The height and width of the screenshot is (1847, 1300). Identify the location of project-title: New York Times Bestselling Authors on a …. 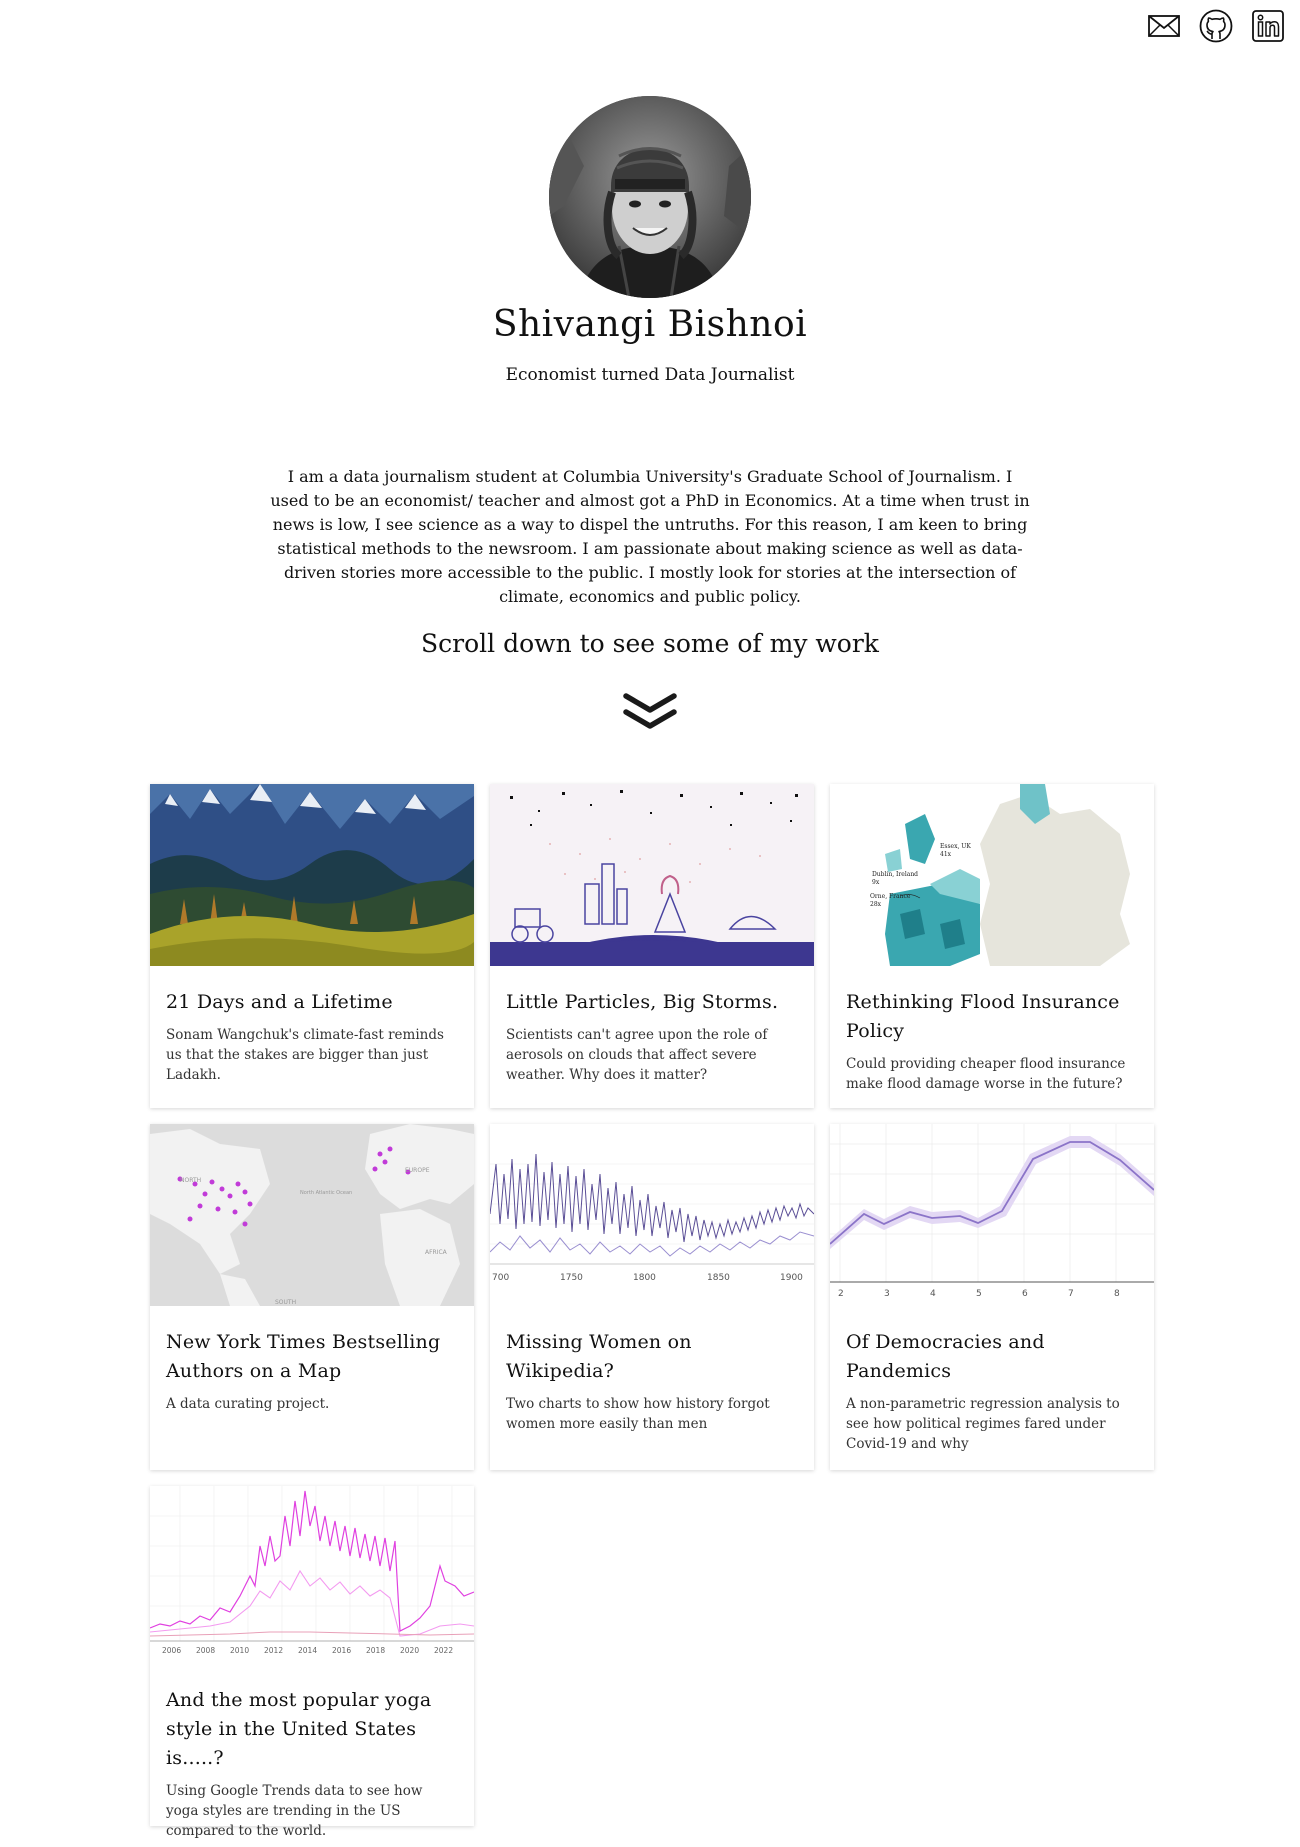
(303, 1356).